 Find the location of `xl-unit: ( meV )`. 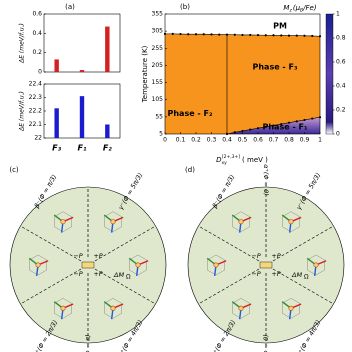

xl-unit: ( meV ) is located at coordinates (255, 160).